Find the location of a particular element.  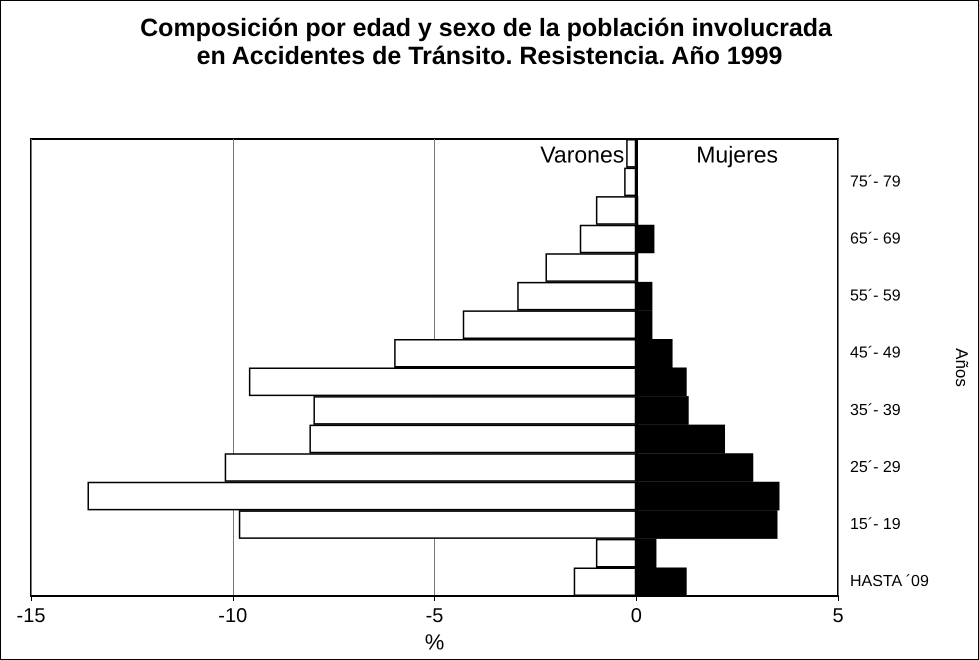

y-axis-title: Años is located at coordinates (961, 367).